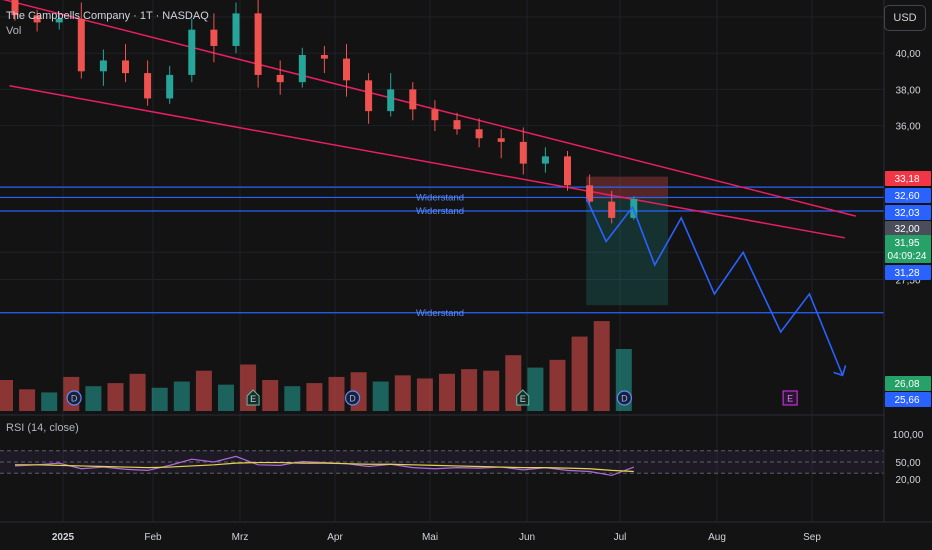  I want to click on rsi-tick-label: 50,00, so click(907, 463).